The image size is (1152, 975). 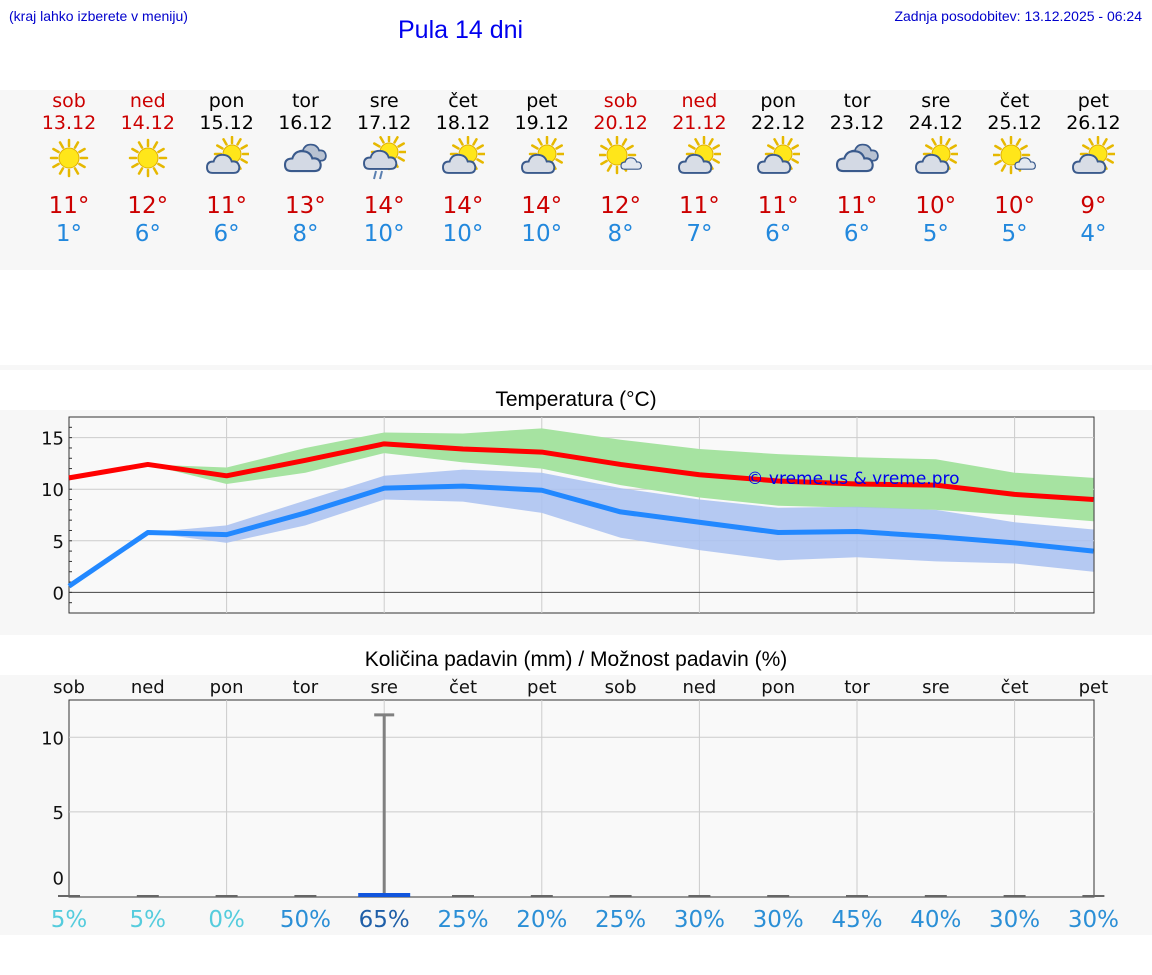 I want to click on forecast-day-name: sre, so click(x=936, y=101).